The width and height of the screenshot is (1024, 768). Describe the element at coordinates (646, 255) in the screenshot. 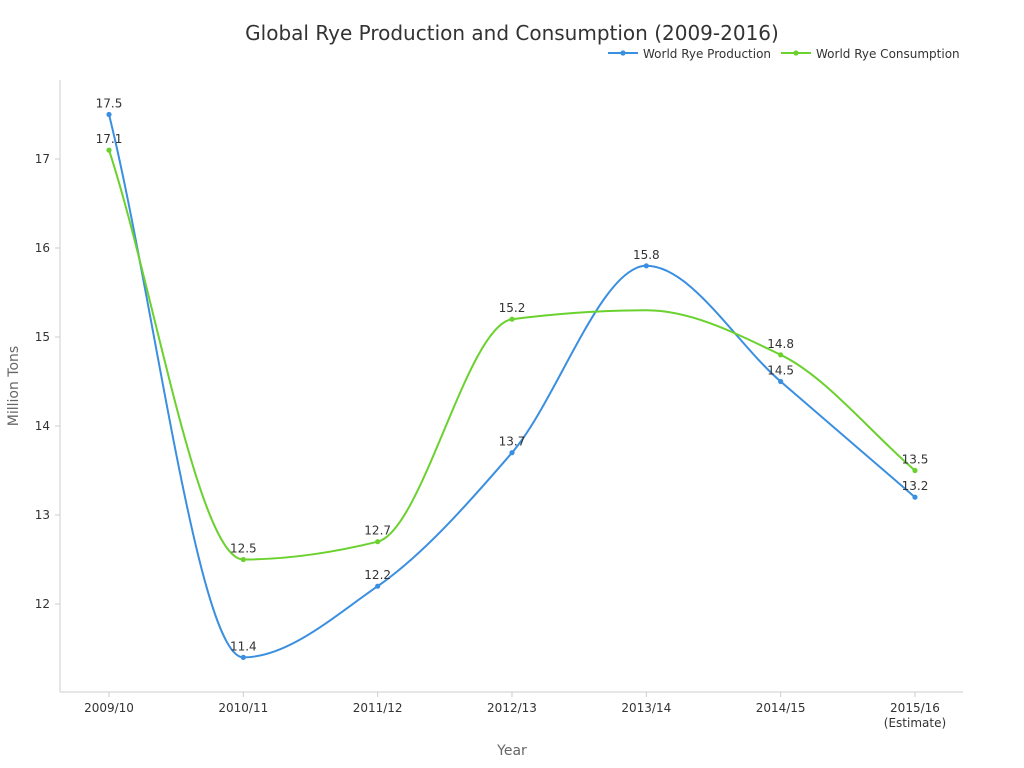

I see `data-label-production: 15.8` at that location.